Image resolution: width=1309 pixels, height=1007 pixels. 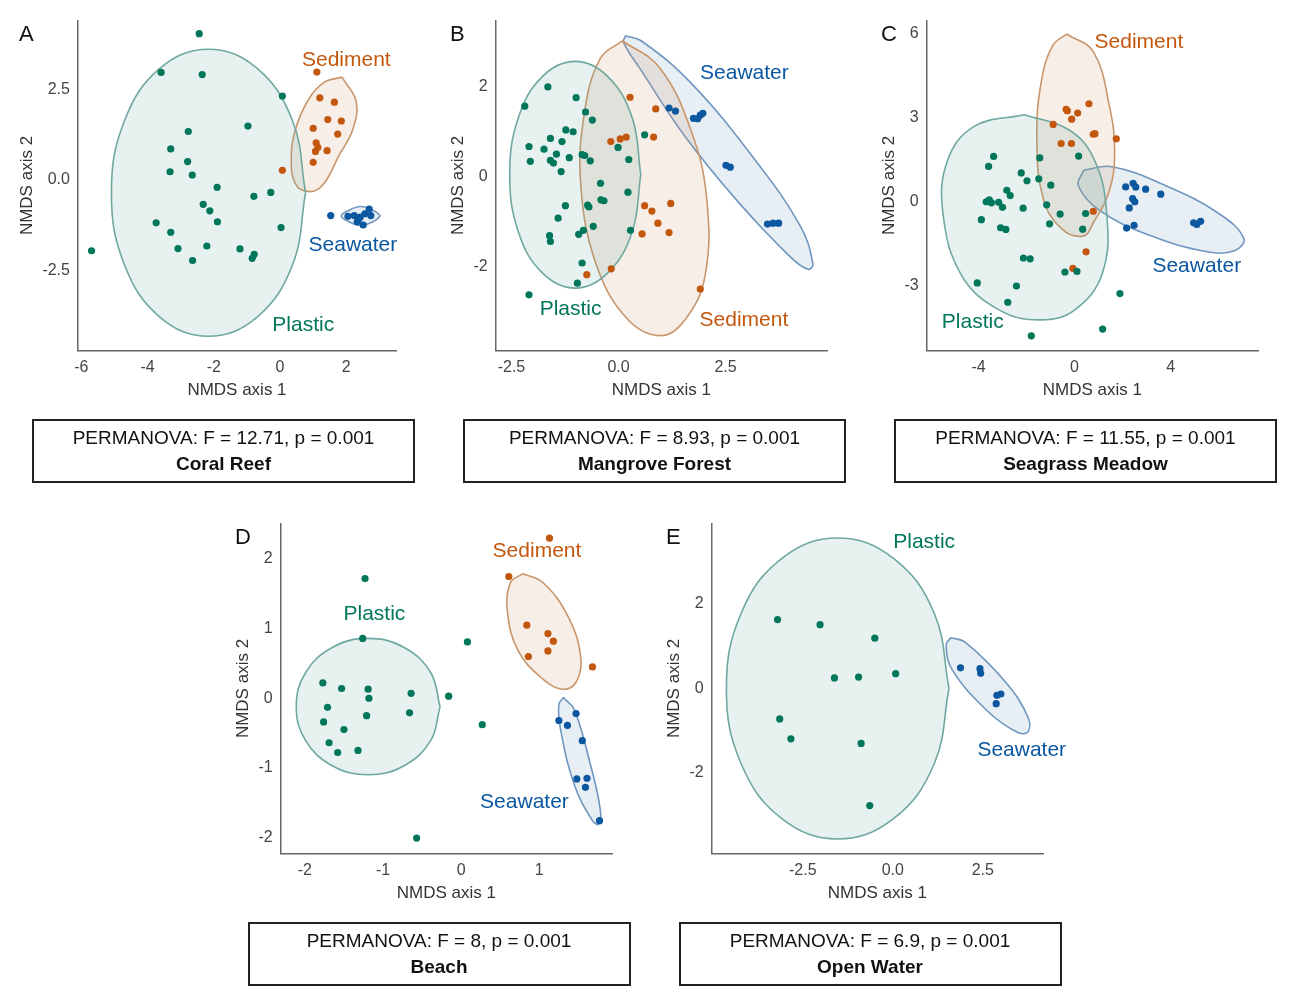 I want to click on text: PERMANOVA: F = 8, p = 0.001, so click(x=439, y=941).